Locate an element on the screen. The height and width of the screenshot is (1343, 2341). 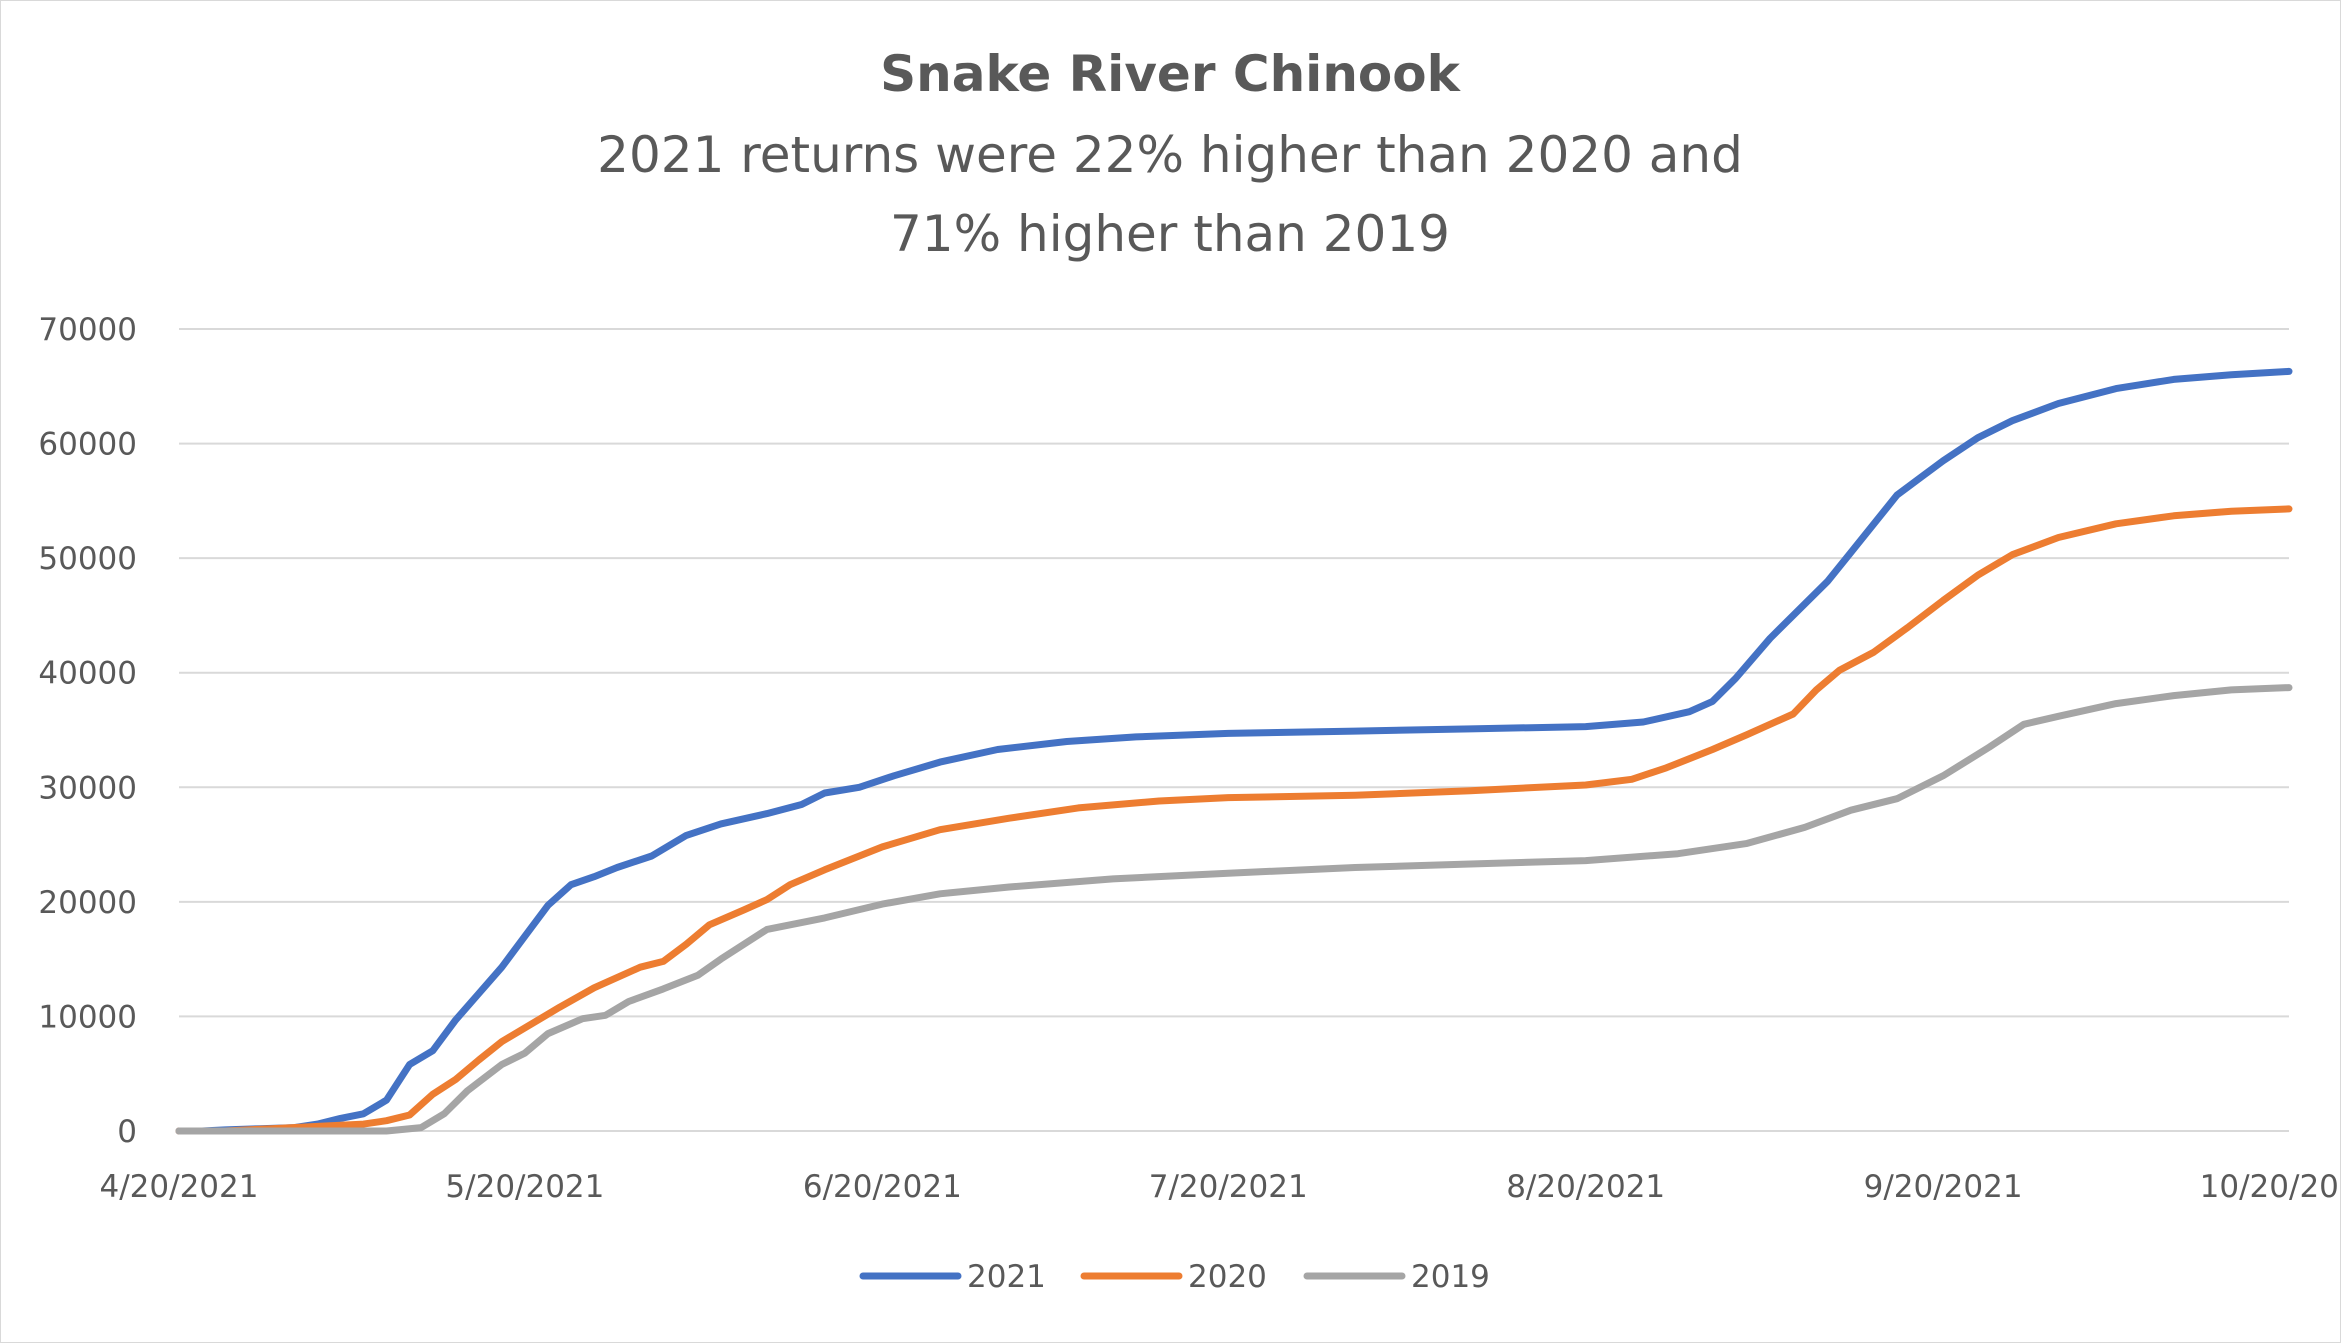
x-tick-label: 9/20/2021 is located at coordinates (1943, 1187).